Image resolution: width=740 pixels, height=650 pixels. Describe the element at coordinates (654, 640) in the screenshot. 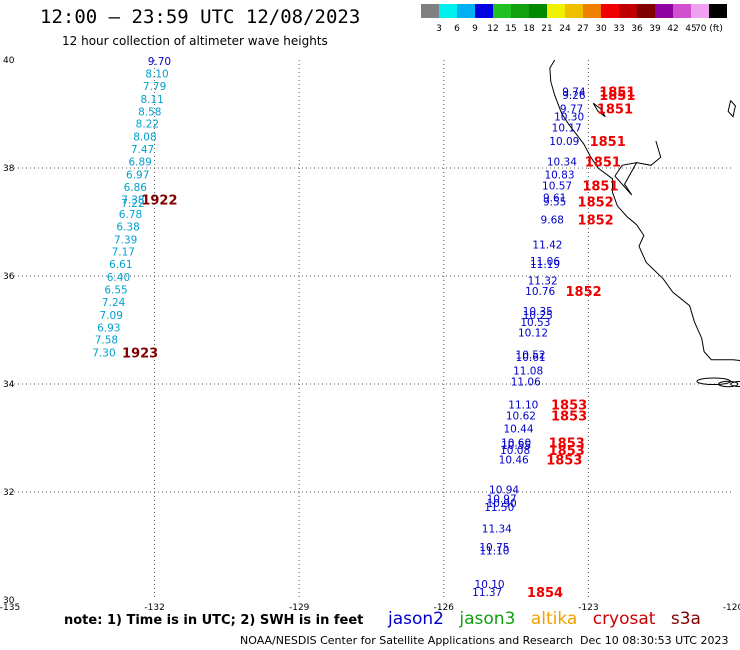

I see `generation-timestamp: Dec 10 08:30:53 UTC 2023` at that location.